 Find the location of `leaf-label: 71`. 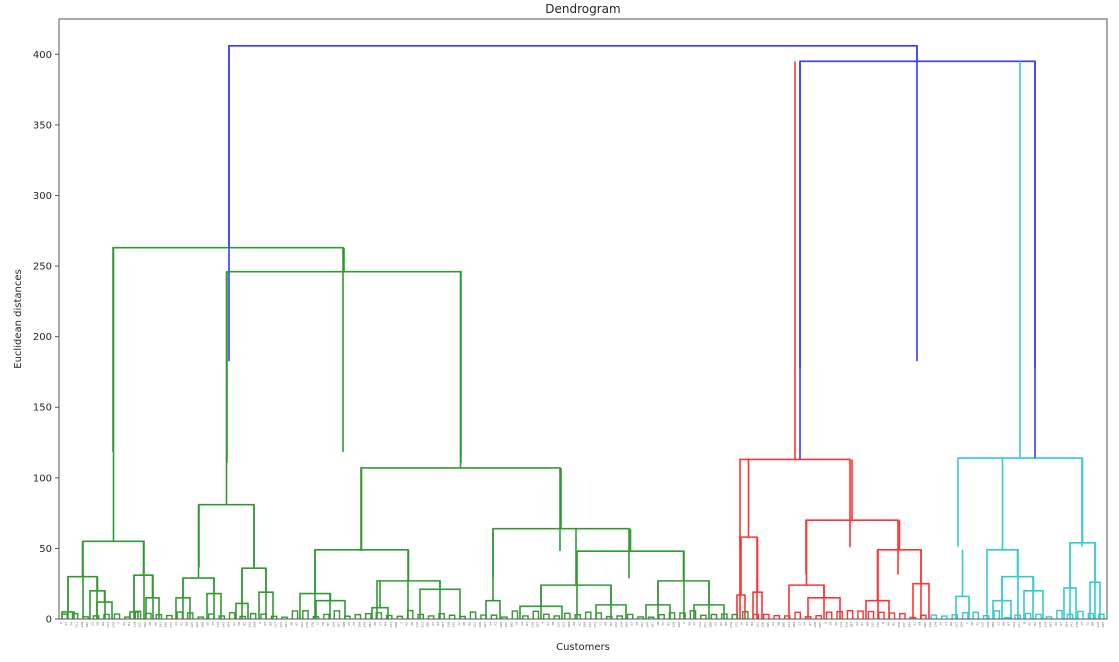

leaf-label: 71 is located at coordinates (496, 624).